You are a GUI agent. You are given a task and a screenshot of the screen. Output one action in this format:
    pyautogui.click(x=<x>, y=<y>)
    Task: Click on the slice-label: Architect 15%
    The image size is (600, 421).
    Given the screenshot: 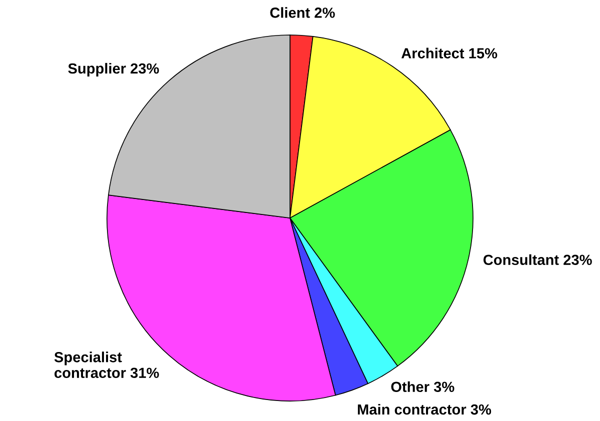 What is the action you would take?
    pyautogui.click(x=449, y=53)
    